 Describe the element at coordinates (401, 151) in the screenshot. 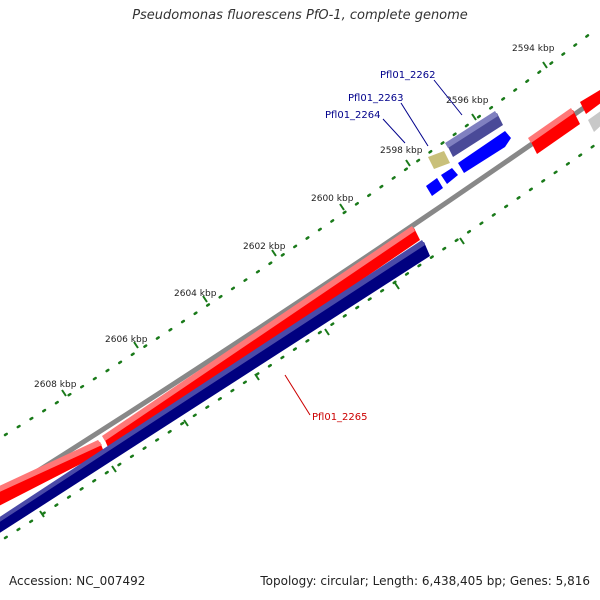

I see `ruler-label-2598: 2598 kbp` at that location.